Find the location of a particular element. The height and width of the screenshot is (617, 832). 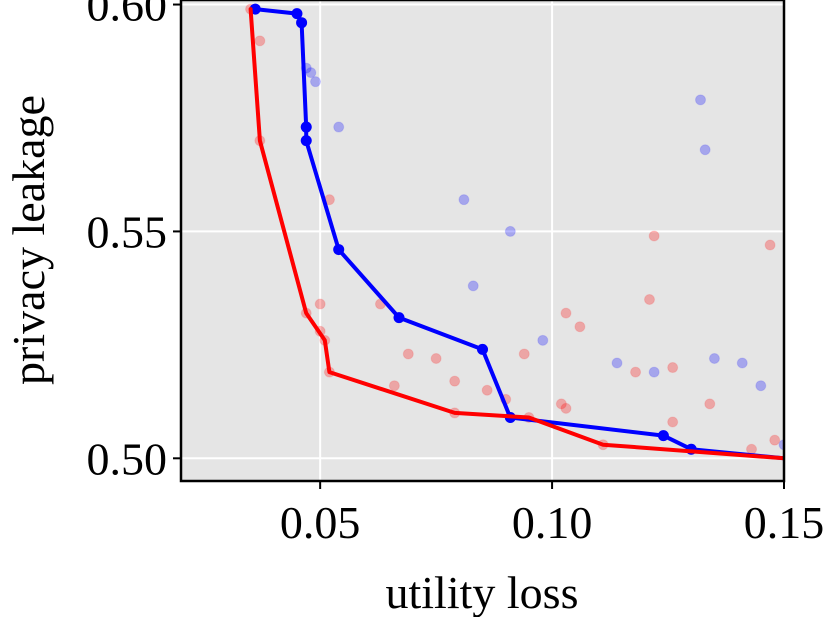

y-tick-label: 0.60 is located at coordinates (127, 15).